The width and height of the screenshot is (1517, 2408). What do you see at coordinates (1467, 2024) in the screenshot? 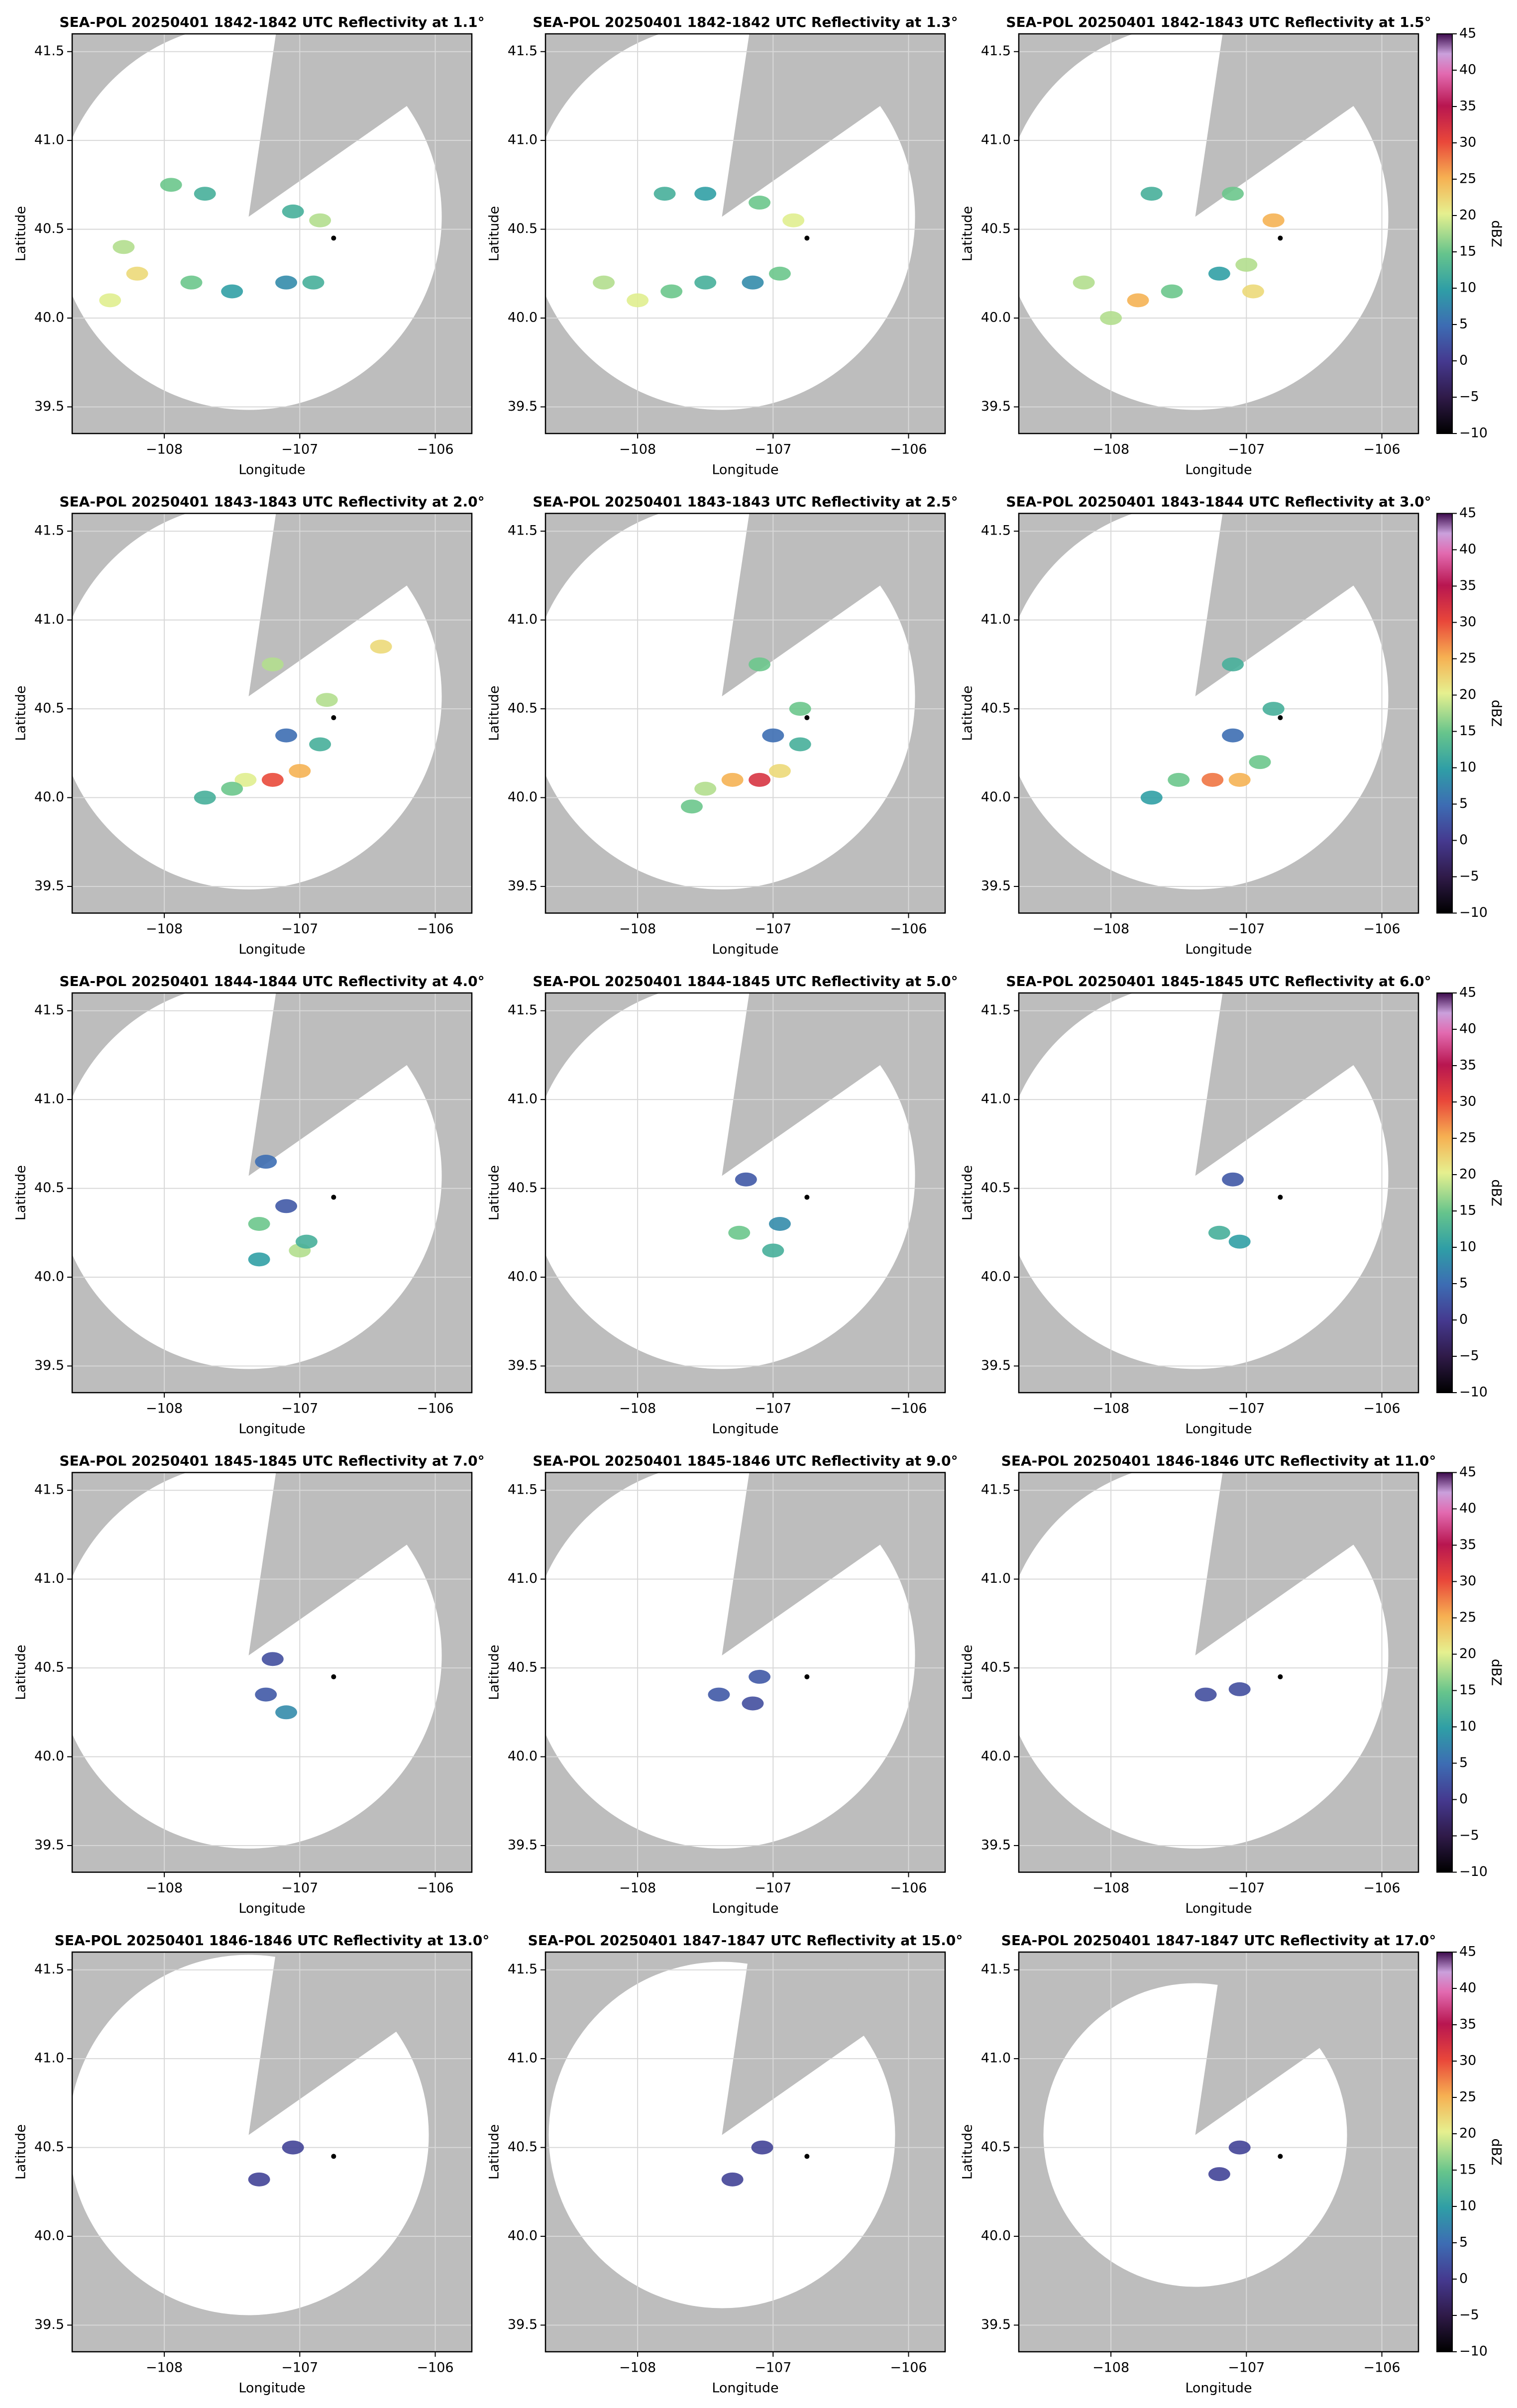
I see `colorbar-tick-label: 35` at bounding box center [1467, 2024].